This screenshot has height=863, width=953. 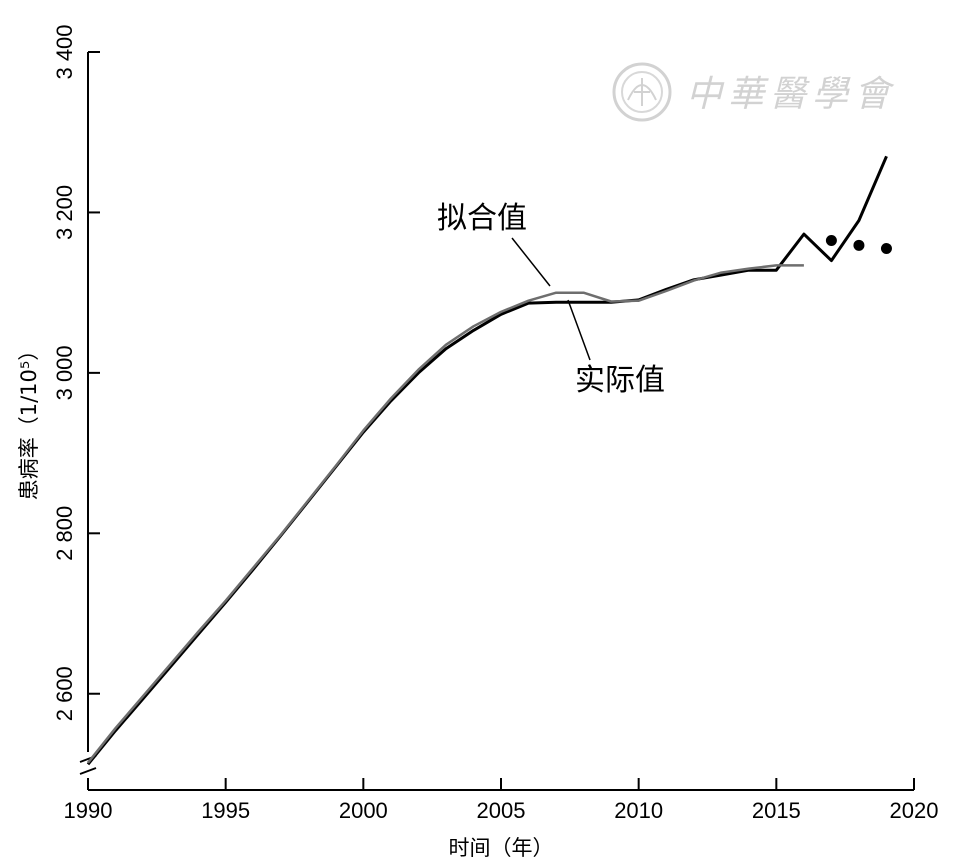 I want to click on watermark-text: 中華醫學會, so click(x=791, y=94).